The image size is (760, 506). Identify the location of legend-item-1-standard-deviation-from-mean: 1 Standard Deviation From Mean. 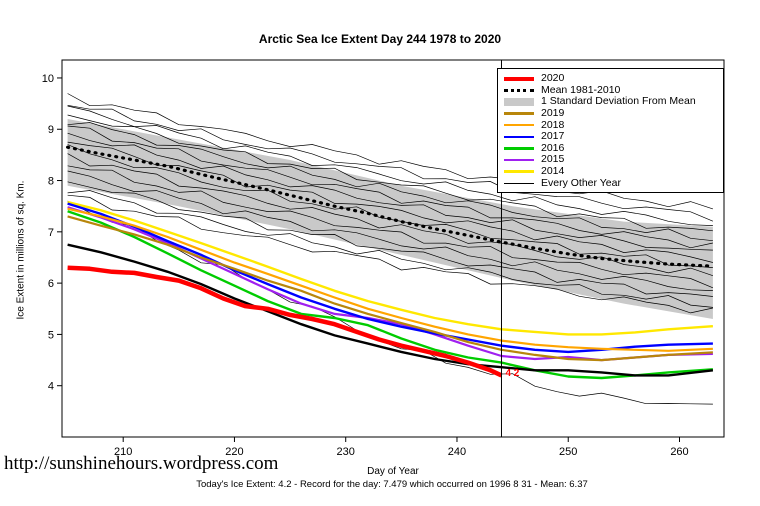
(610, 102).